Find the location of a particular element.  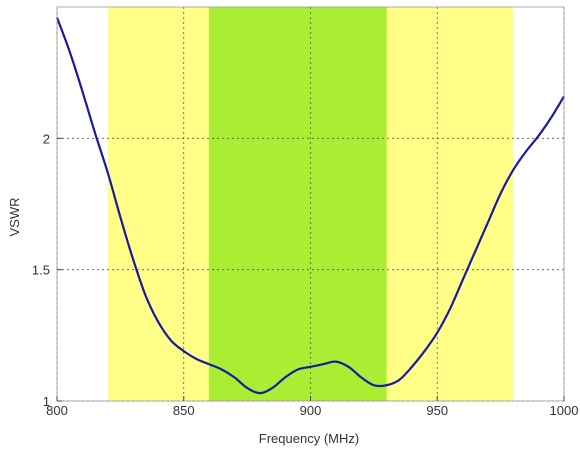

x-tick-label-1: 850 is located at coordinates (184, 410).